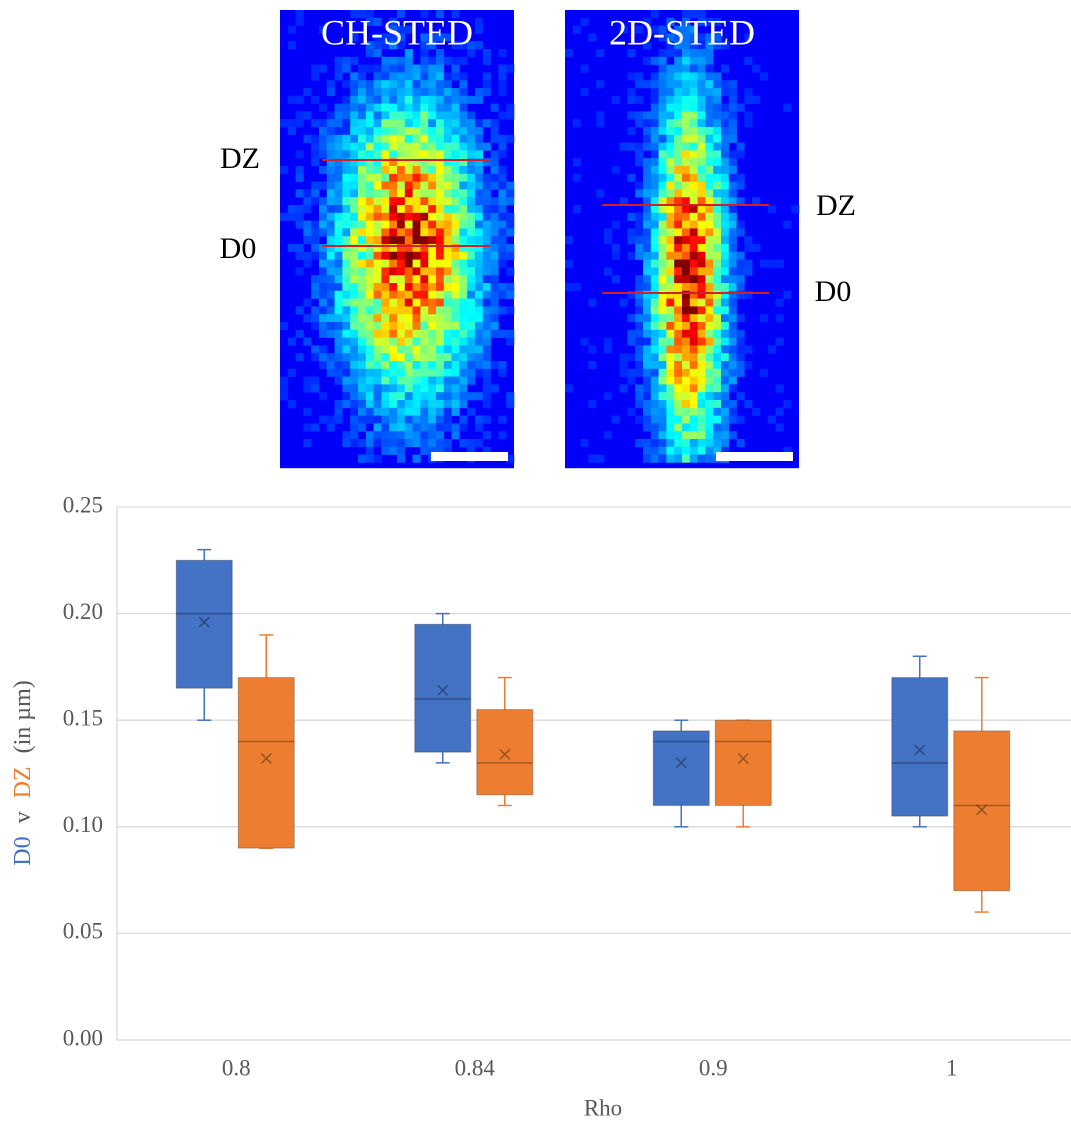 This screenshot has height=1126, width=1071. Describe the element at coordinates (266, 763) in the screenshot. I see `box` at that location.